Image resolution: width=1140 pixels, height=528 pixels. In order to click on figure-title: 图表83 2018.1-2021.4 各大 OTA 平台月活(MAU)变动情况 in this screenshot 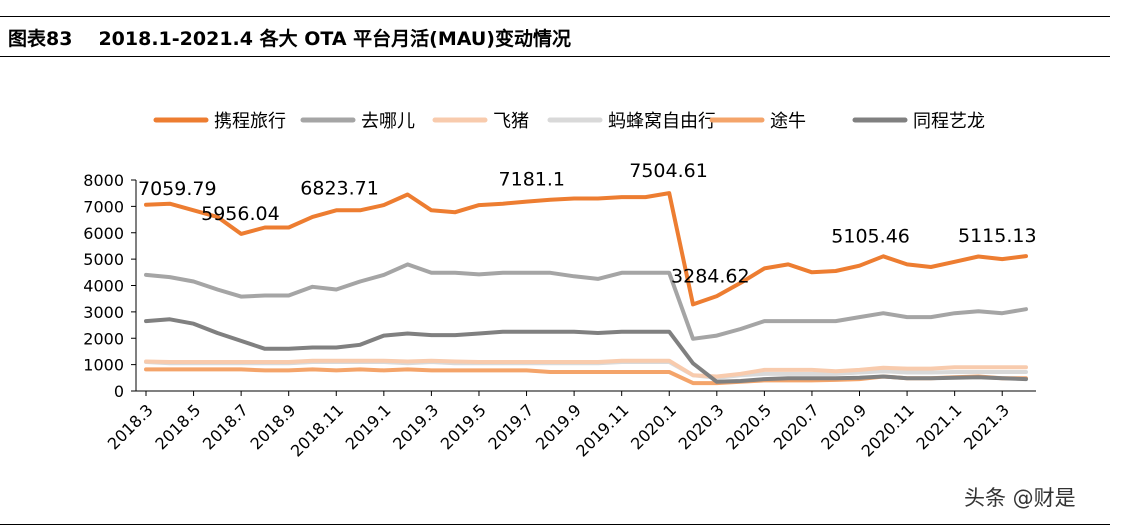, I will do `click(289, 37)`.